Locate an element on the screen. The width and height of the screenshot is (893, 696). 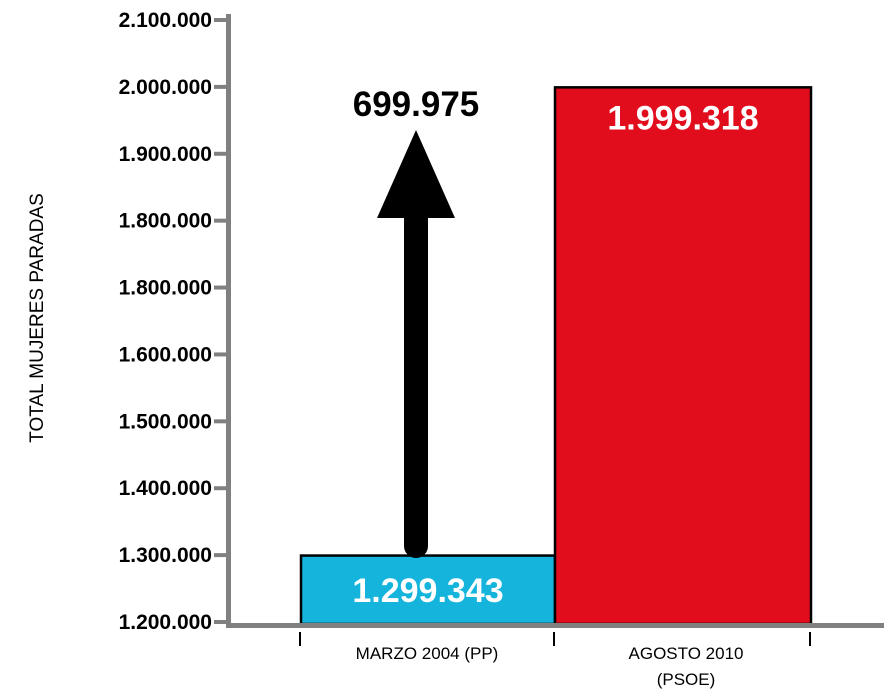
y-tick-label: 1.300.000 is located at coordinates (165, 555).